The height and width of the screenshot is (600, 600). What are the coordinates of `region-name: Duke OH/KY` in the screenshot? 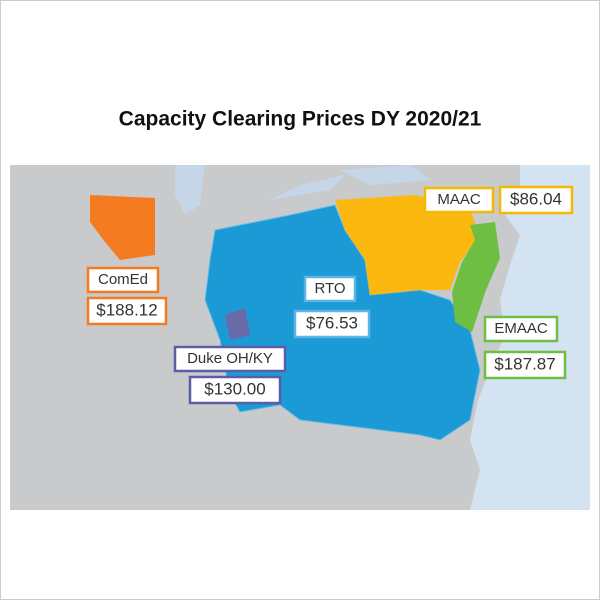 It's located at (230, 358).